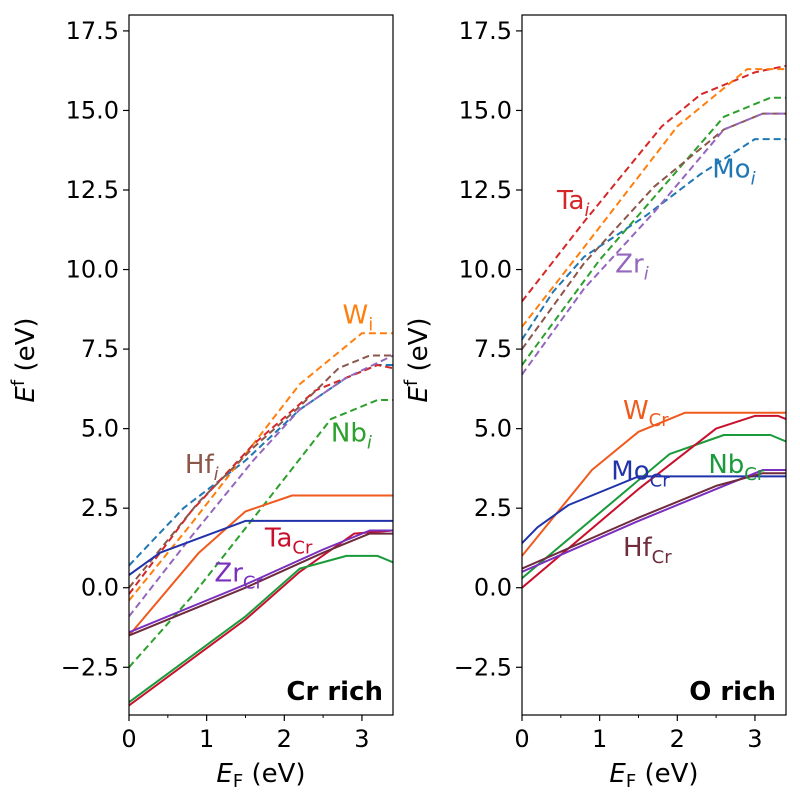 The image size is (800, 800). Describe the element at coordinates (736, 467) in the screenshot. I see `annotation-nb-cr: NbCr` at that location.